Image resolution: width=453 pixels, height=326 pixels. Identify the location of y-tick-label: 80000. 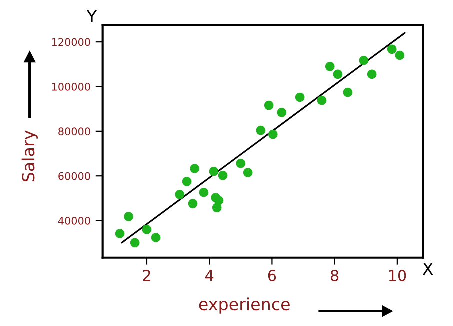
(74, 132).